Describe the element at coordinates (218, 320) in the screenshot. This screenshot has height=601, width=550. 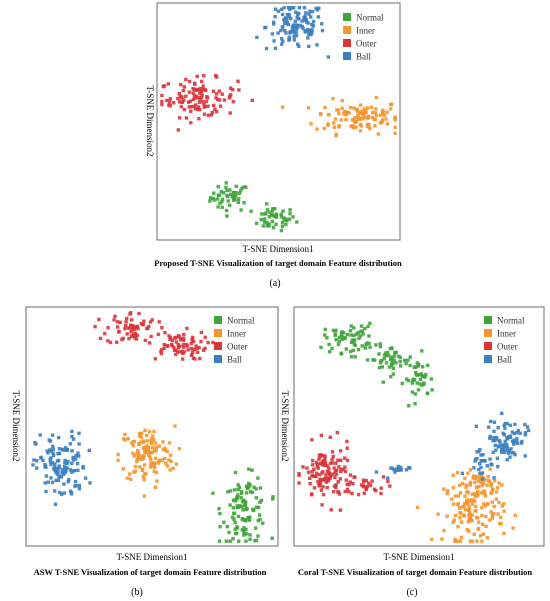
I see `legend-swatch-normal` at that location.